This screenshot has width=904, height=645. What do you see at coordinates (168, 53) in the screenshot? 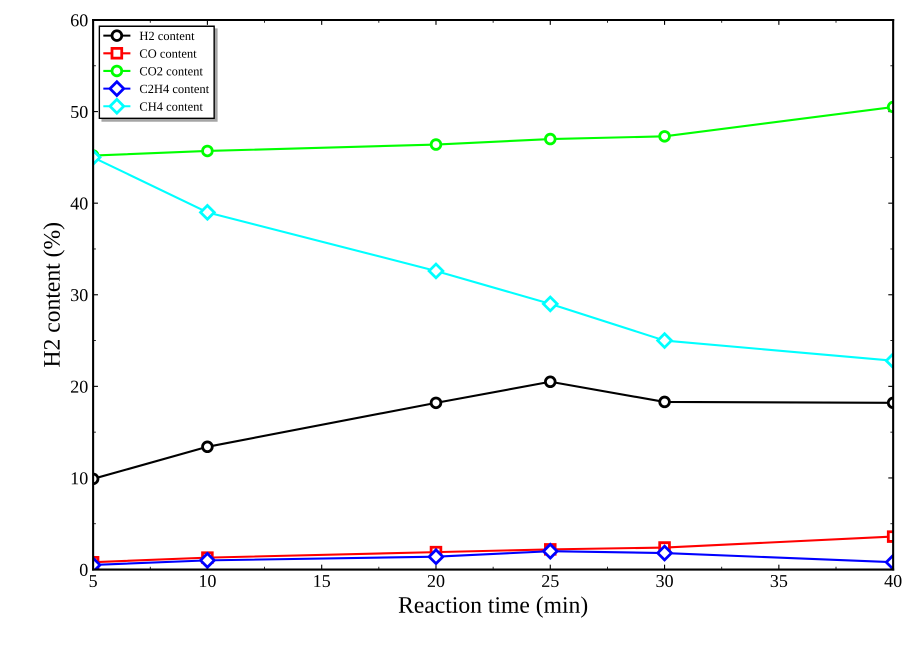
I see `legend-label: CO content` at bounding box center [168, 53].